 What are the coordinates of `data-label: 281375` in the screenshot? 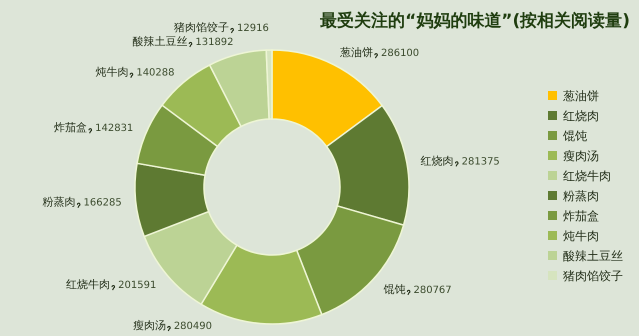 It's located at (481, 162).